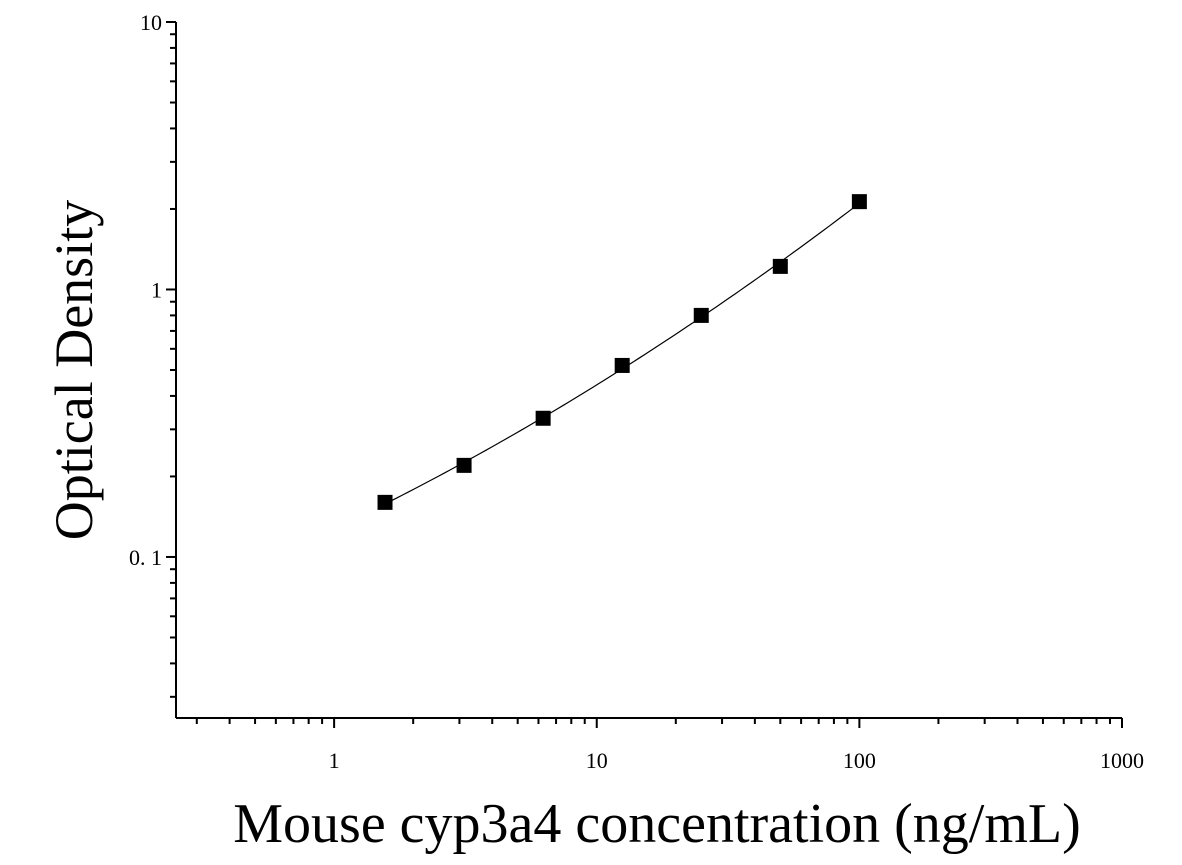 The image size is (1182, 865). I want to click on y-axis-title: Optical Density, so click(74, 370).